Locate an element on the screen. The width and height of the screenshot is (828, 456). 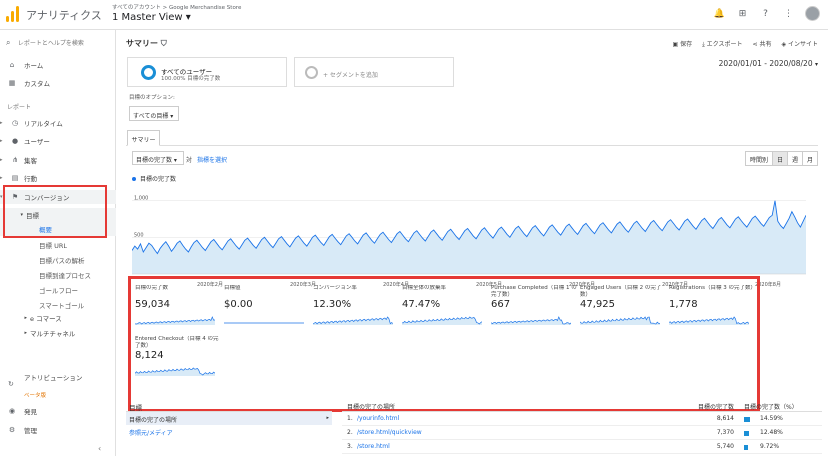
add-segment-button: + セグメントを追加 is located at coordinates (374, 72).